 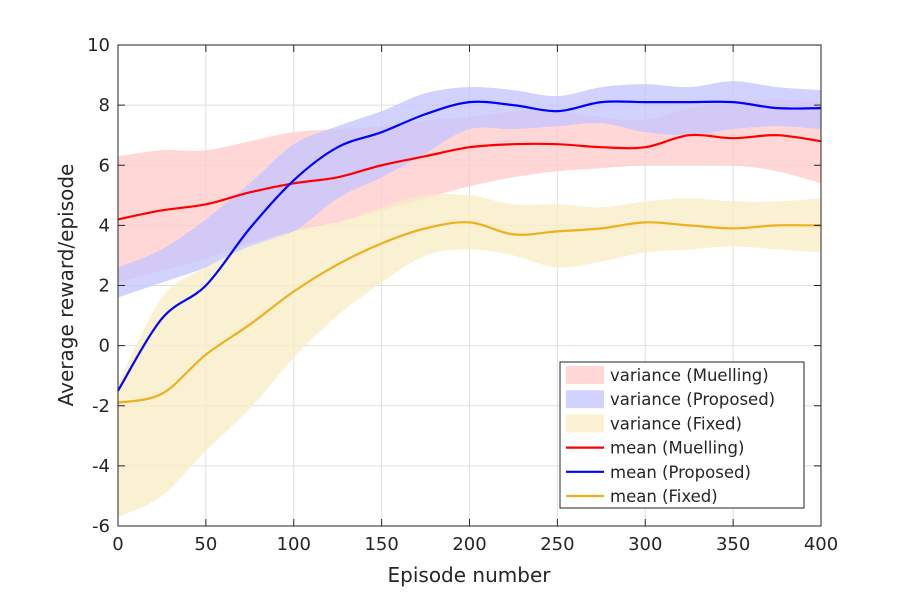 What do you see at coordinates (469, 544) in the screenshot?
I see `x-tick-label: 200` at bounding box center [469, 544].